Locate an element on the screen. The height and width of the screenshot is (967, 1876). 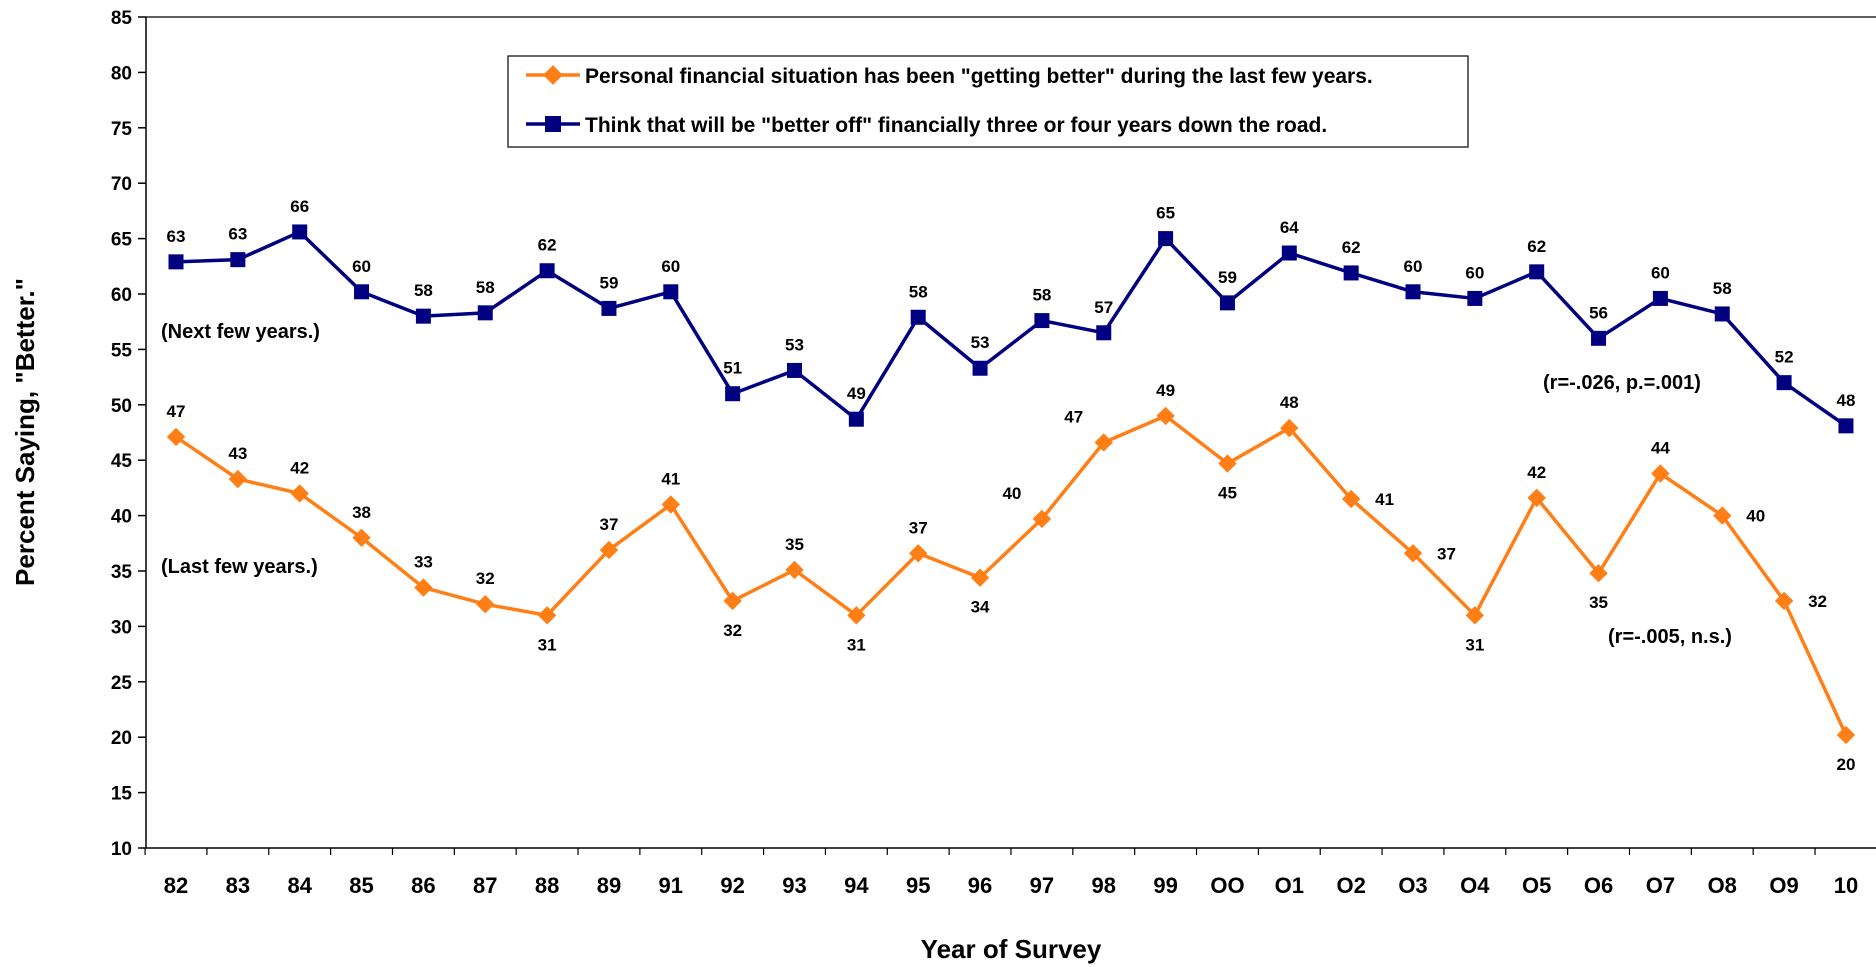
x-tick-label: 87 is located at coordinates (485, 885).